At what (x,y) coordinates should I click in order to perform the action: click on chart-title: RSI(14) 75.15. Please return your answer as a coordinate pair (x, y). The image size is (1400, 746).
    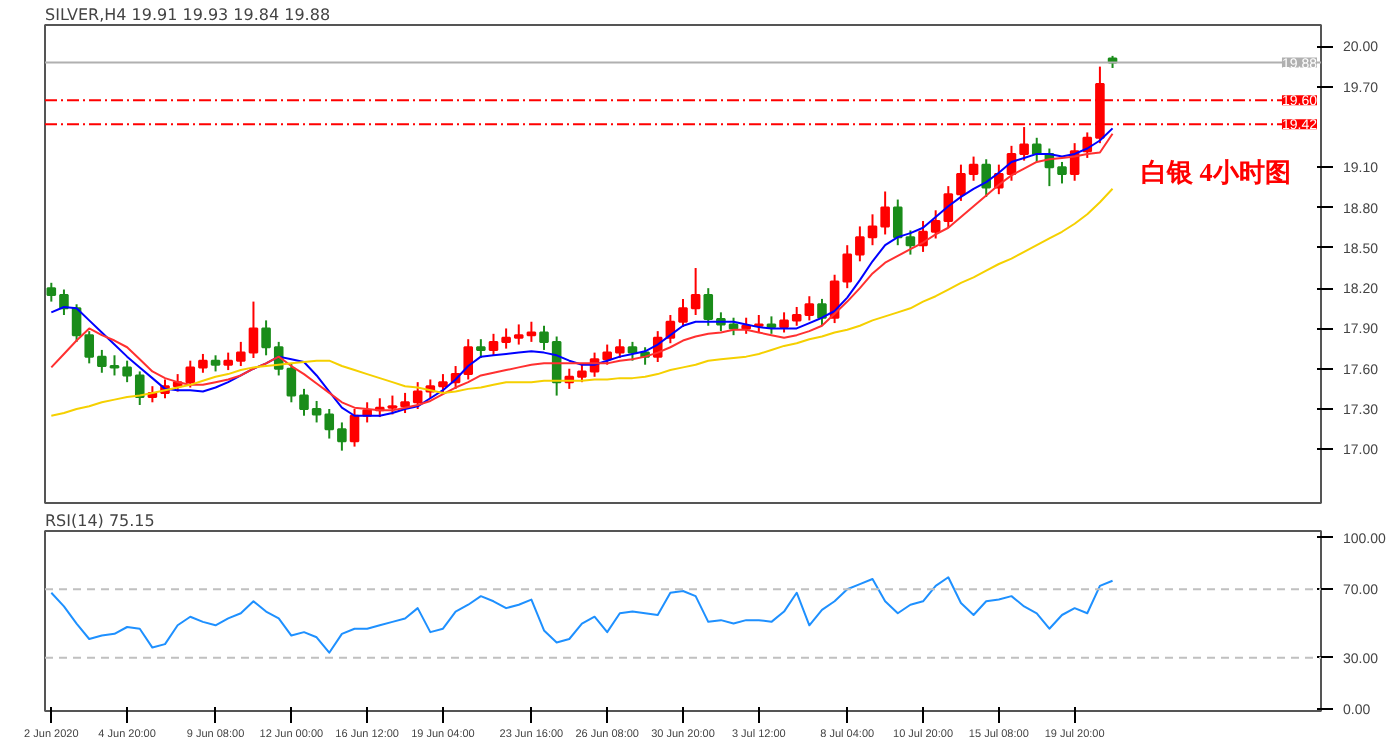
    Looking at the image, I should click on (100, 521).